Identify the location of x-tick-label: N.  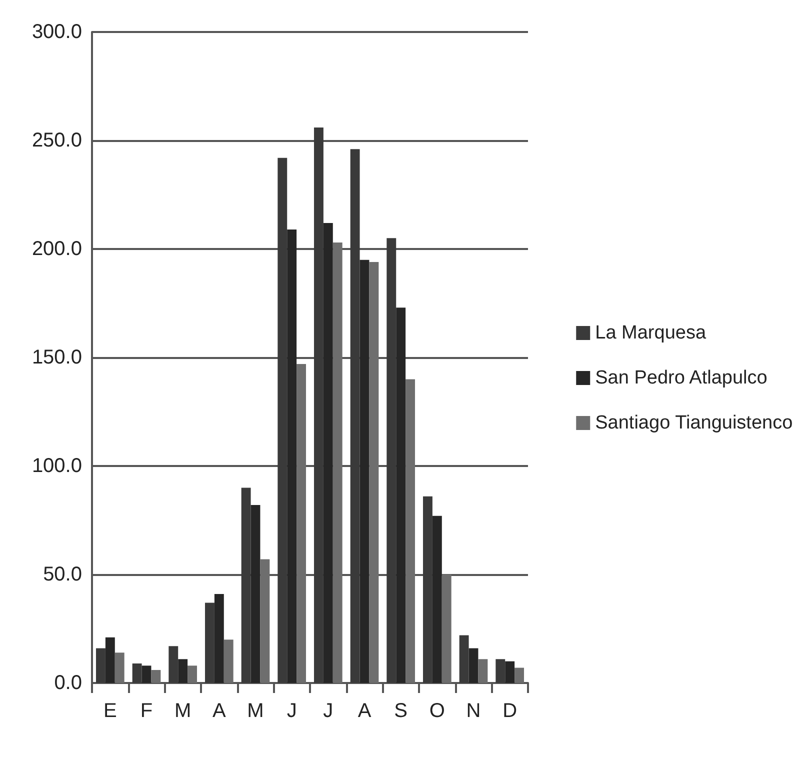
(473, 711).